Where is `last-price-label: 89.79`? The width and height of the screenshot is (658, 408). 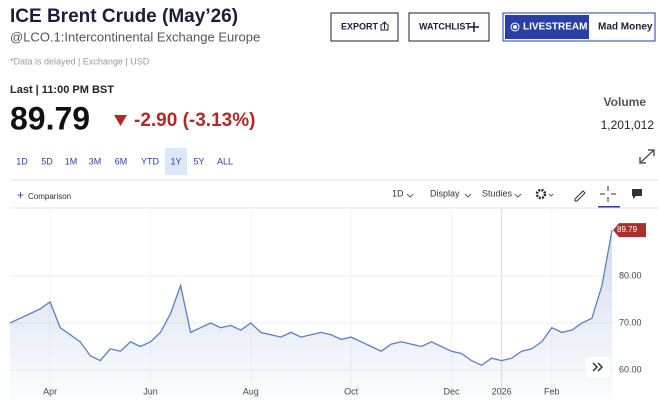
last-price-label: 89.79 is located at coordinates (627, 229).